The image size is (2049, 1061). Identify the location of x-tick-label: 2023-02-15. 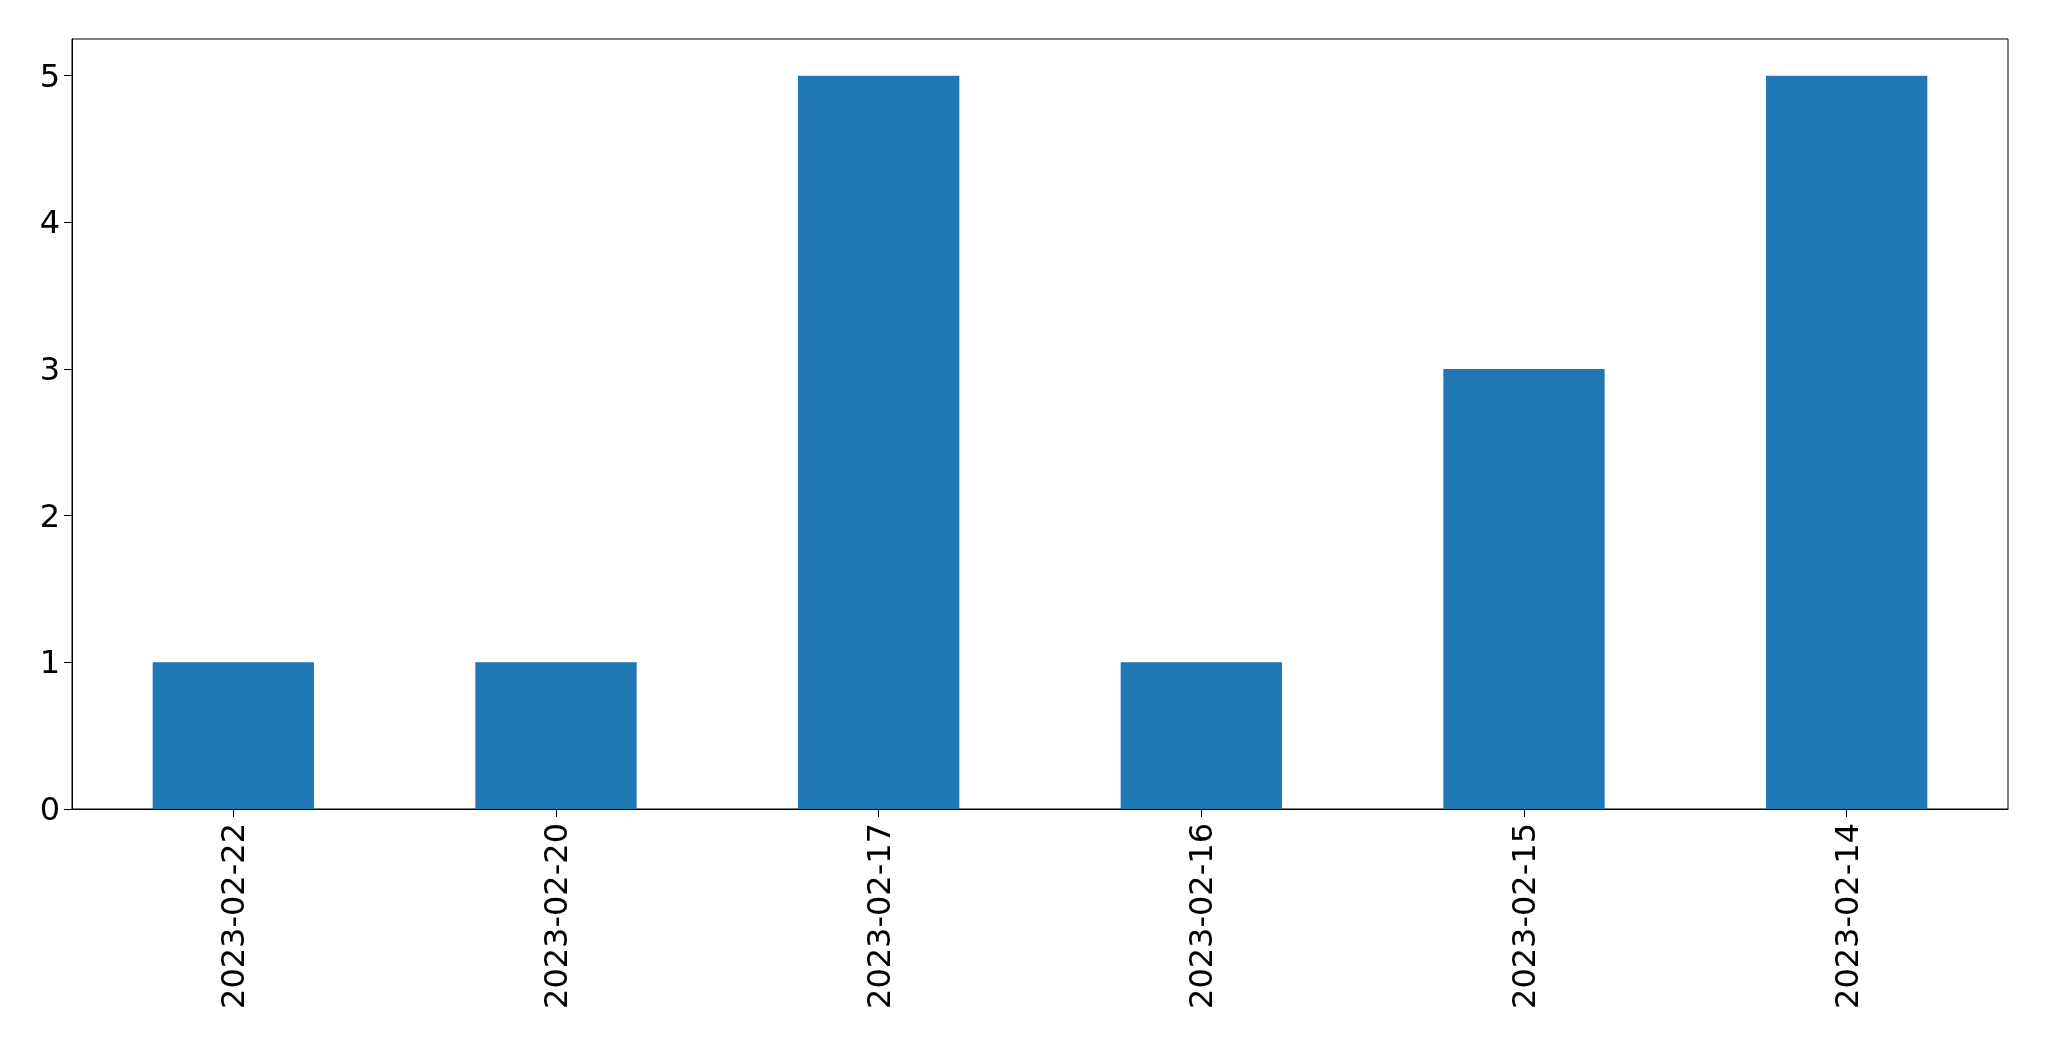
(1524, 916).